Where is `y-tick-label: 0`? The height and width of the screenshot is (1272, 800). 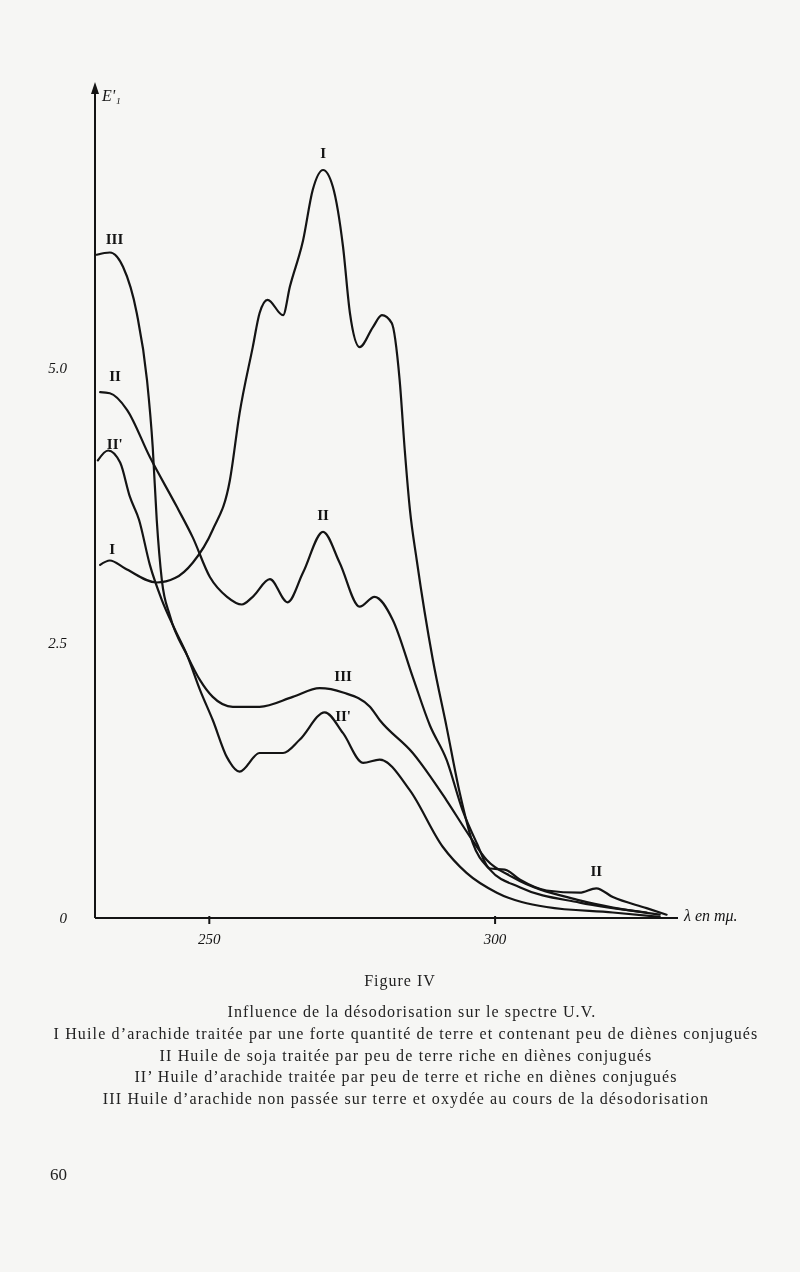 y-tick-label: 0 is located at coordinates (63, 918).